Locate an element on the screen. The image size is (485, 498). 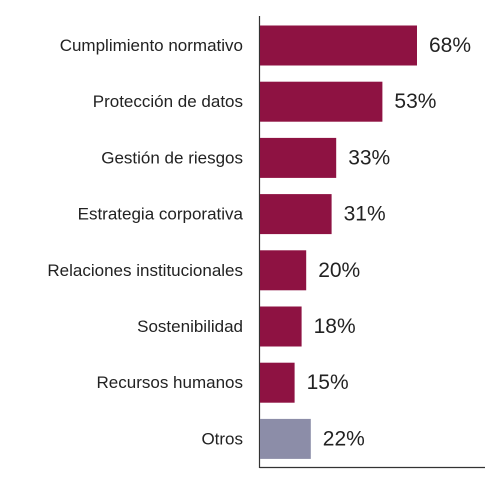
category-label: Sostenibilidad is located at coordinates (190, 326).